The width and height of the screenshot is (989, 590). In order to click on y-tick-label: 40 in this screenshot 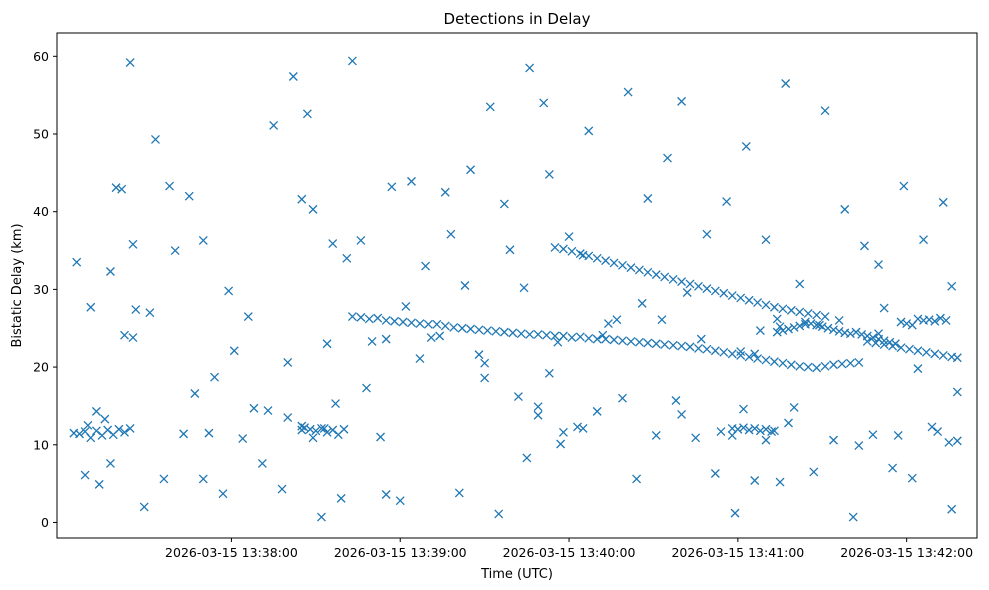, I will do `click(41, 211)`.